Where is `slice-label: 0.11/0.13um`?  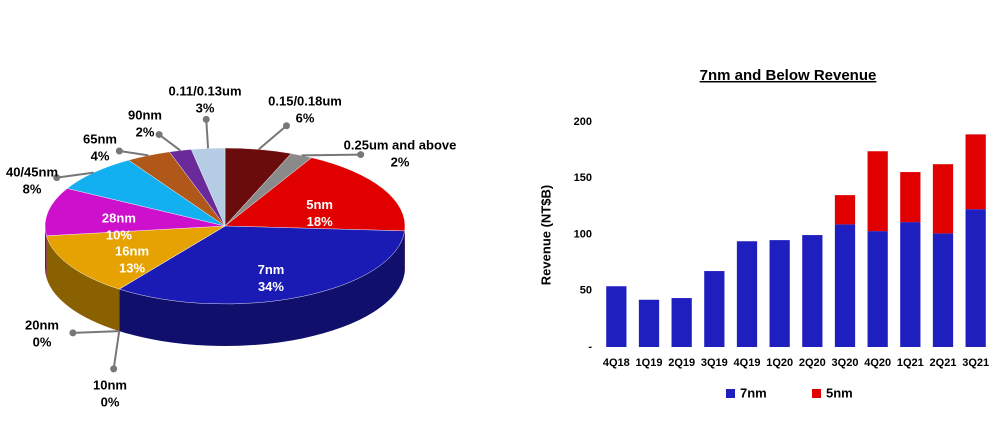
slice-label: 0.11/0.13um is located at coordinates (205, 90).